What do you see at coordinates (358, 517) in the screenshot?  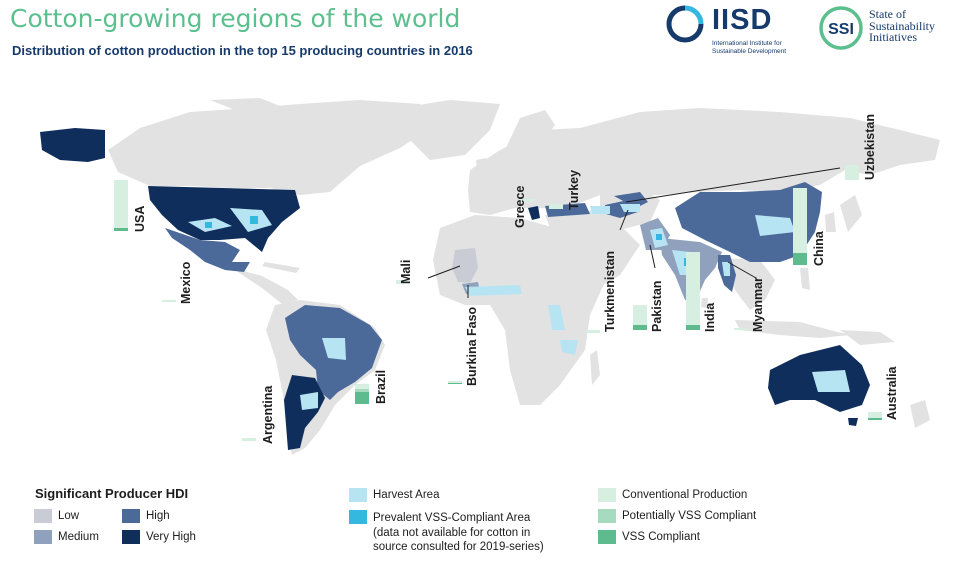 I see `legend-swatch-vss-area` at bounding box center [358, 517].